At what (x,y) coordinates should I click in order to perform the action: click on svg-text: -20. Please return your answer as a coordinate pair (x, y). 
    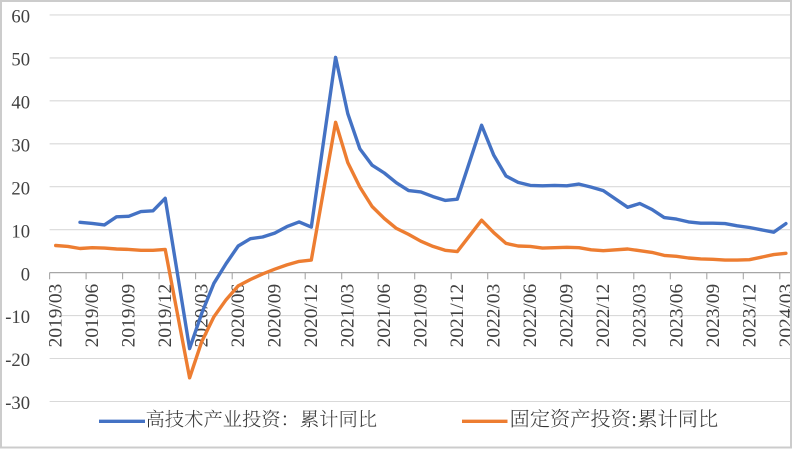
    Looking at the image, I should click on (17, 360).